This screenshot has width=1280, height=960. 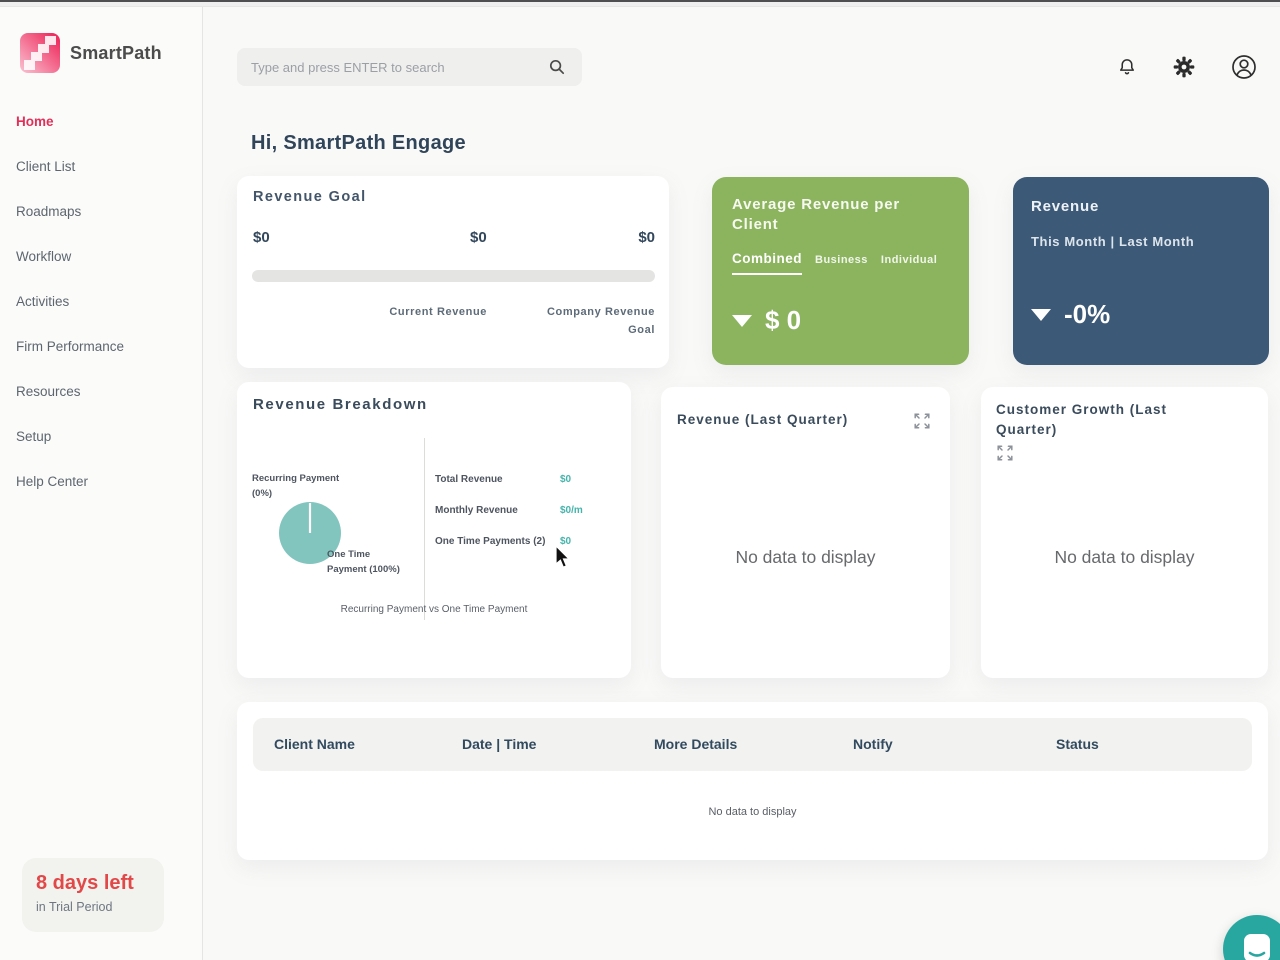 I want to click on stat-value-monthly-revenue: $0/m, so click(x=571, y=510).